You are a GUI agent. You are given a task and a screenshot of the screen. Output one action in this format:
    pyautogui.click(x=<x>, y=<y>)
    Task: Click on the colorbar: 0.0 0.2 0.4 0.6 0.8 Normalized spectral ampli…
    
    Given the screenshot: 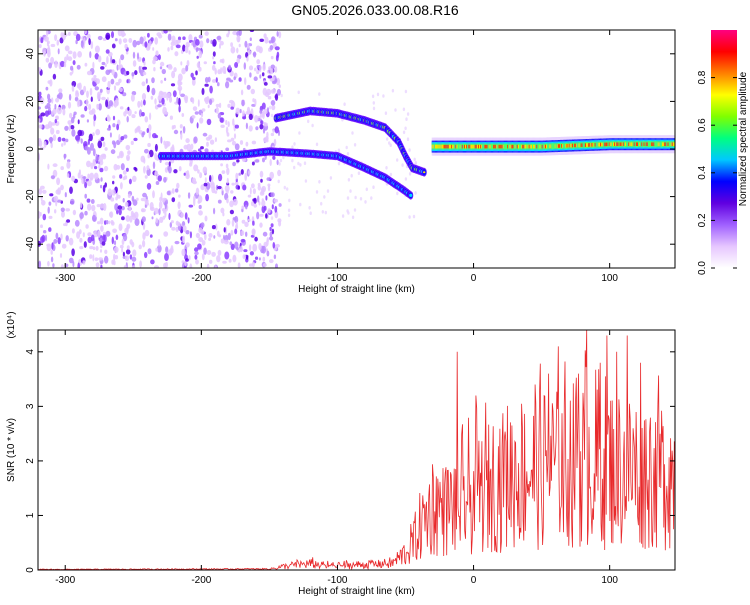 What is the action you would take?
    pyautogui.click(x=723, y=152)
    